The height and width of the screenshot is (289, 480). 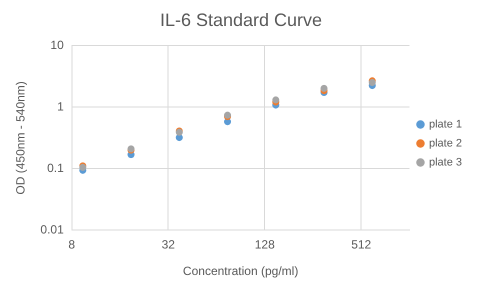 What do you see at coordinates (241, 20) in the screenshot?
I see `chart-title: IL-6 Standard Curve` at bounding box center [241, 20].